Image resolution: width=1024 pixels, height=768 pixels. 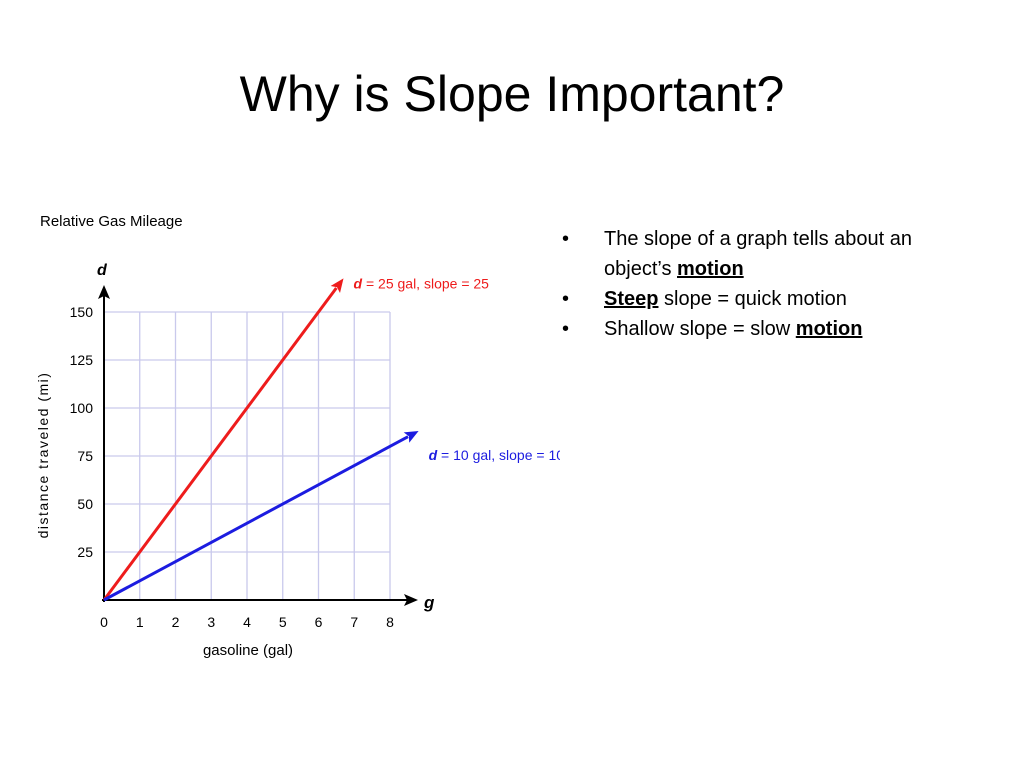 What do you see at coordinates (319, 622) in the screenshot?
I see `x-tick-label: 6` at bounding box center [319, 622].